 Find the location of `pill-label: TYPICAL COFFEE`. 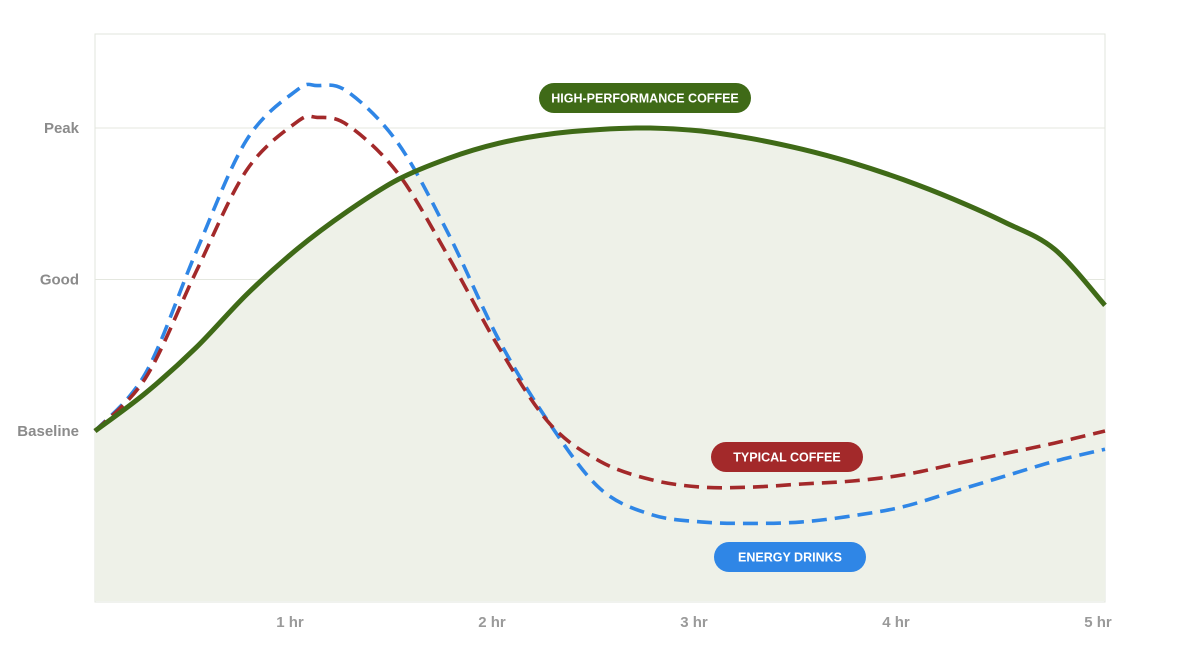

pill-label: TYPICAL COFFEE is located at coordinates (786, 458).